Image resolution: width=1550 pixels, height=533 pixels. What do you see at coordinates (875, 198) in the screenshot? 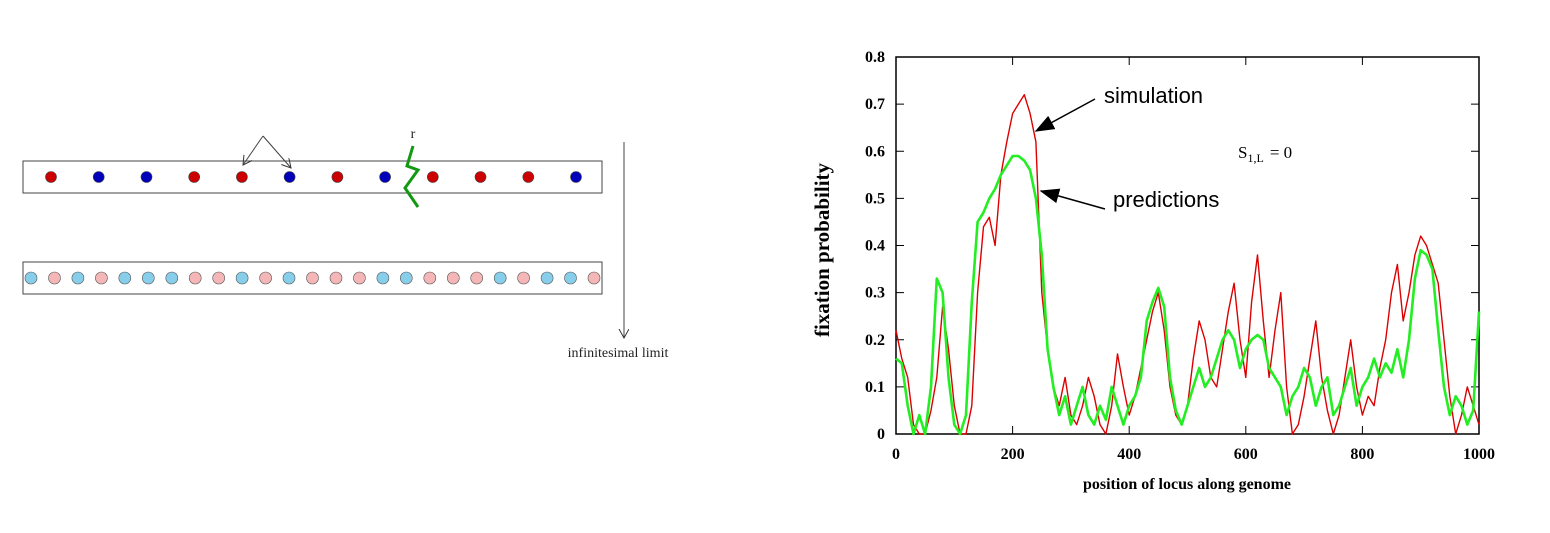
I see `y-tick-label: 0.5` at bounding box center [875, 198].